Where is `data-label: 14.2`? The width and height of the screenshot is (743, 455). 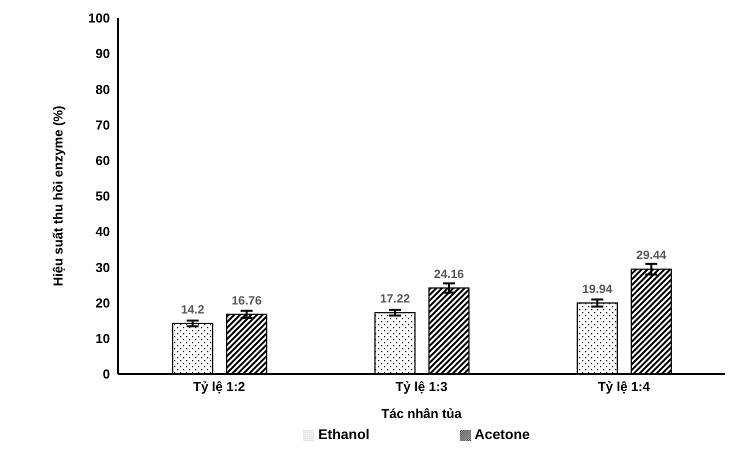 data-label: 14.2 is located at coordinates (192, 309).